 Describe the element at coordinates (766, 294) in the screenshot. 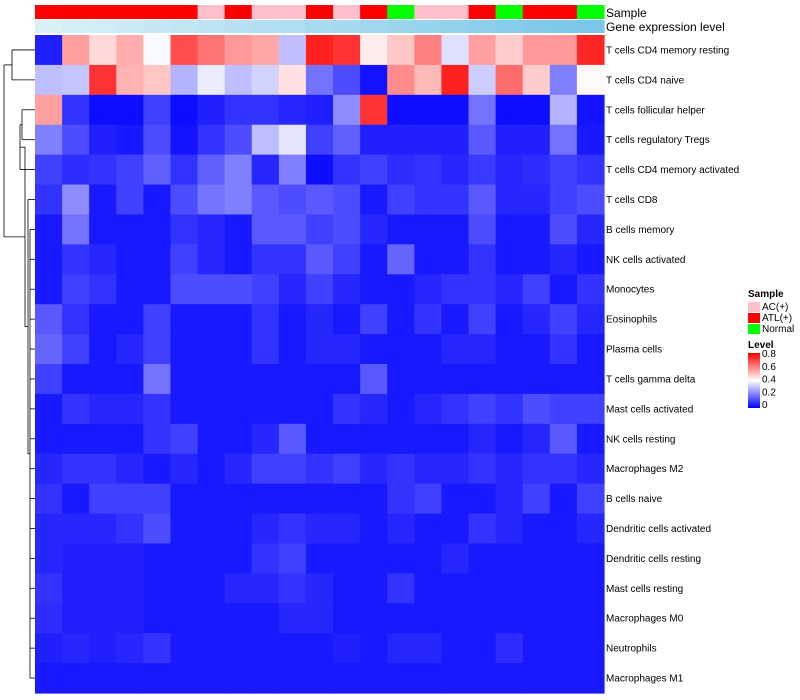

I see `legend-sample-title: Sample` at that location.